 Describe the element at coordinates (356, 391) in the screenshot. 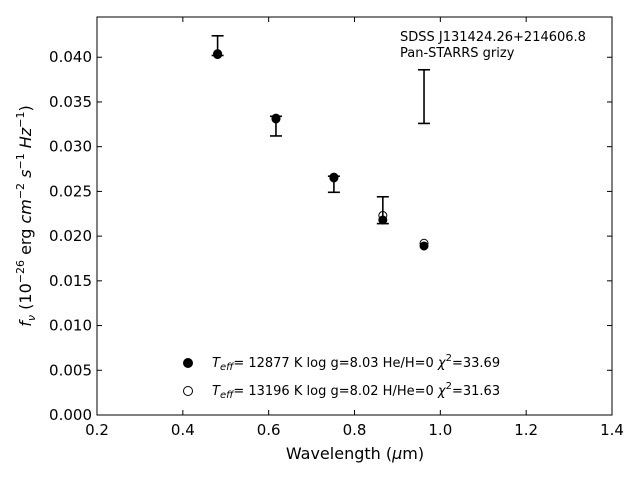

I see `legend-entry-2: Teff= 13196 K log g=8.02 H/He=0 χ2=31.63` at that location.